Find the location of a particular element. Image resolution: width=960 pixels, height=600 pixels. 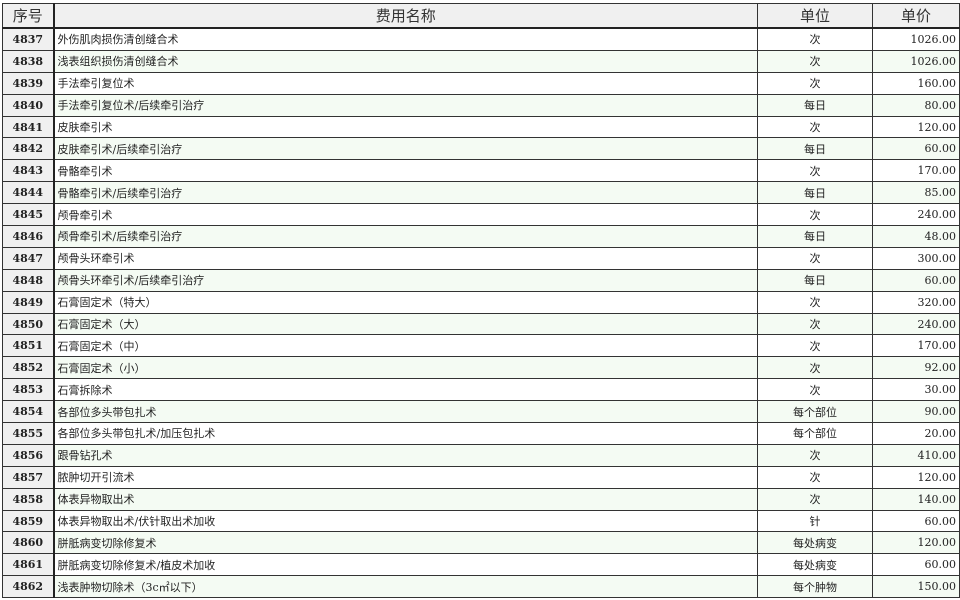

table-row: 4841 皮肤牵引术次 120.00 is located at coordinates (481, 127).